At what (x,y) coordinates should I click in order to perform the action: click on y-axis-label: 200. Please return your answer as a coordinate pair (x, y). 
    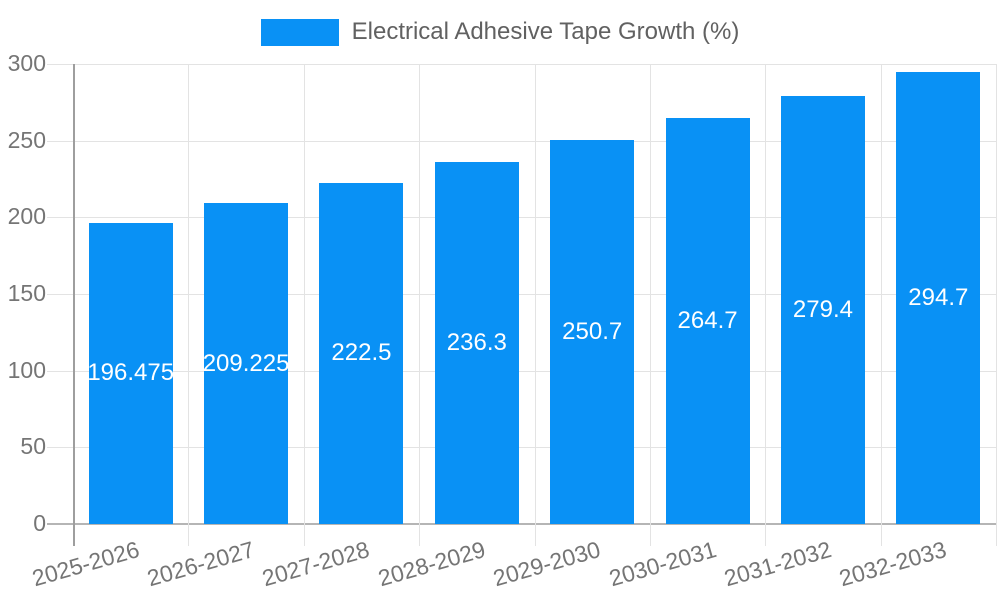
    Looking at the image, I should click on (26, 216).